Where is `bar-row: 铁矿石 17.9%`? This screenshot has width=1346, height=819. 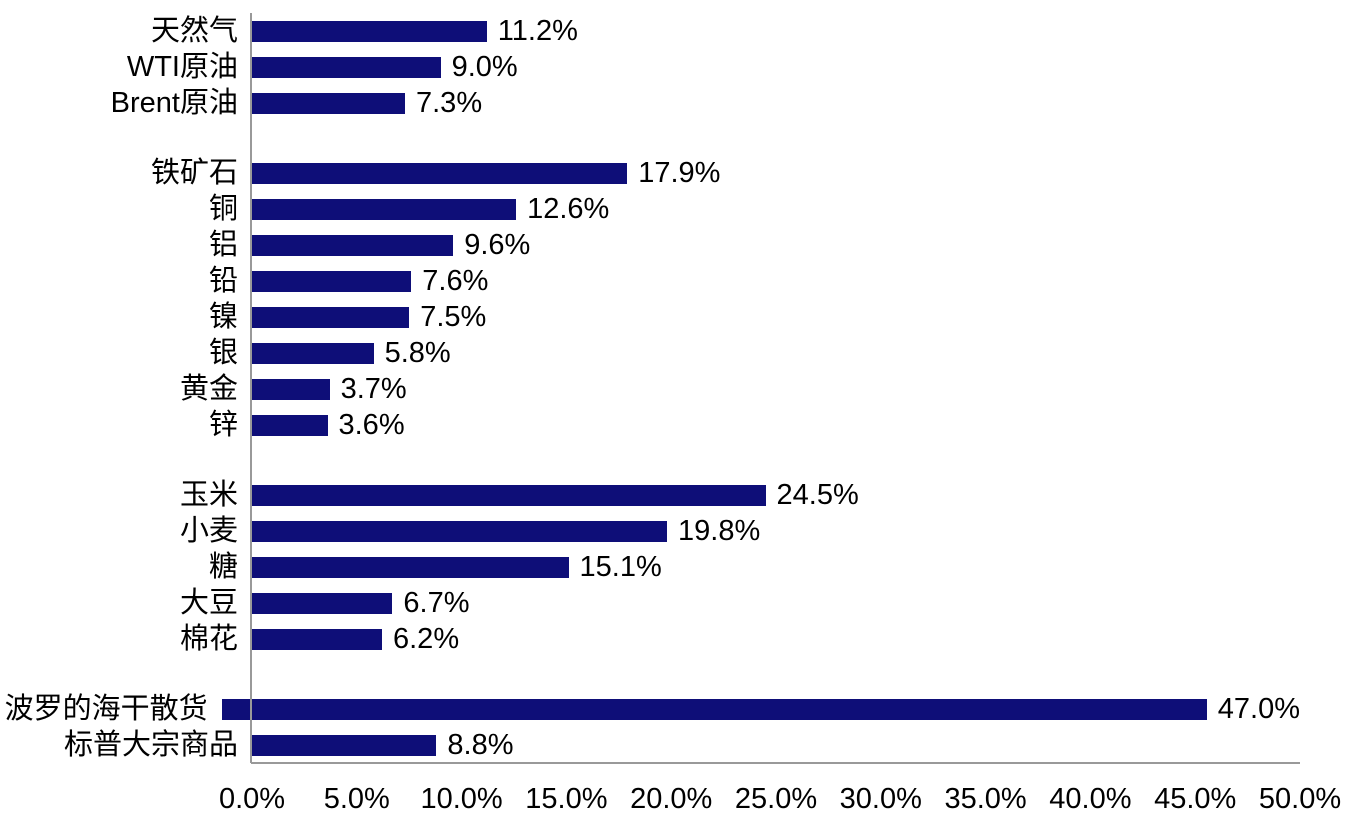 bar-row: 铁矿石 17.9% is located at coordinates (650, 173).